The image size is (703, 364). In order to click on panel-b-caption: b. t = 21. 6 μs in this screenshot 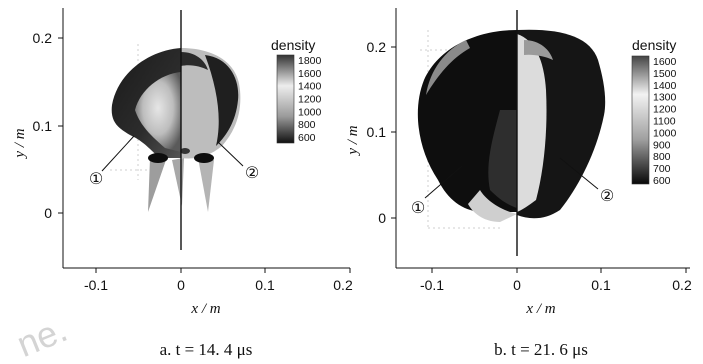, I will do `click(541, 349)`.